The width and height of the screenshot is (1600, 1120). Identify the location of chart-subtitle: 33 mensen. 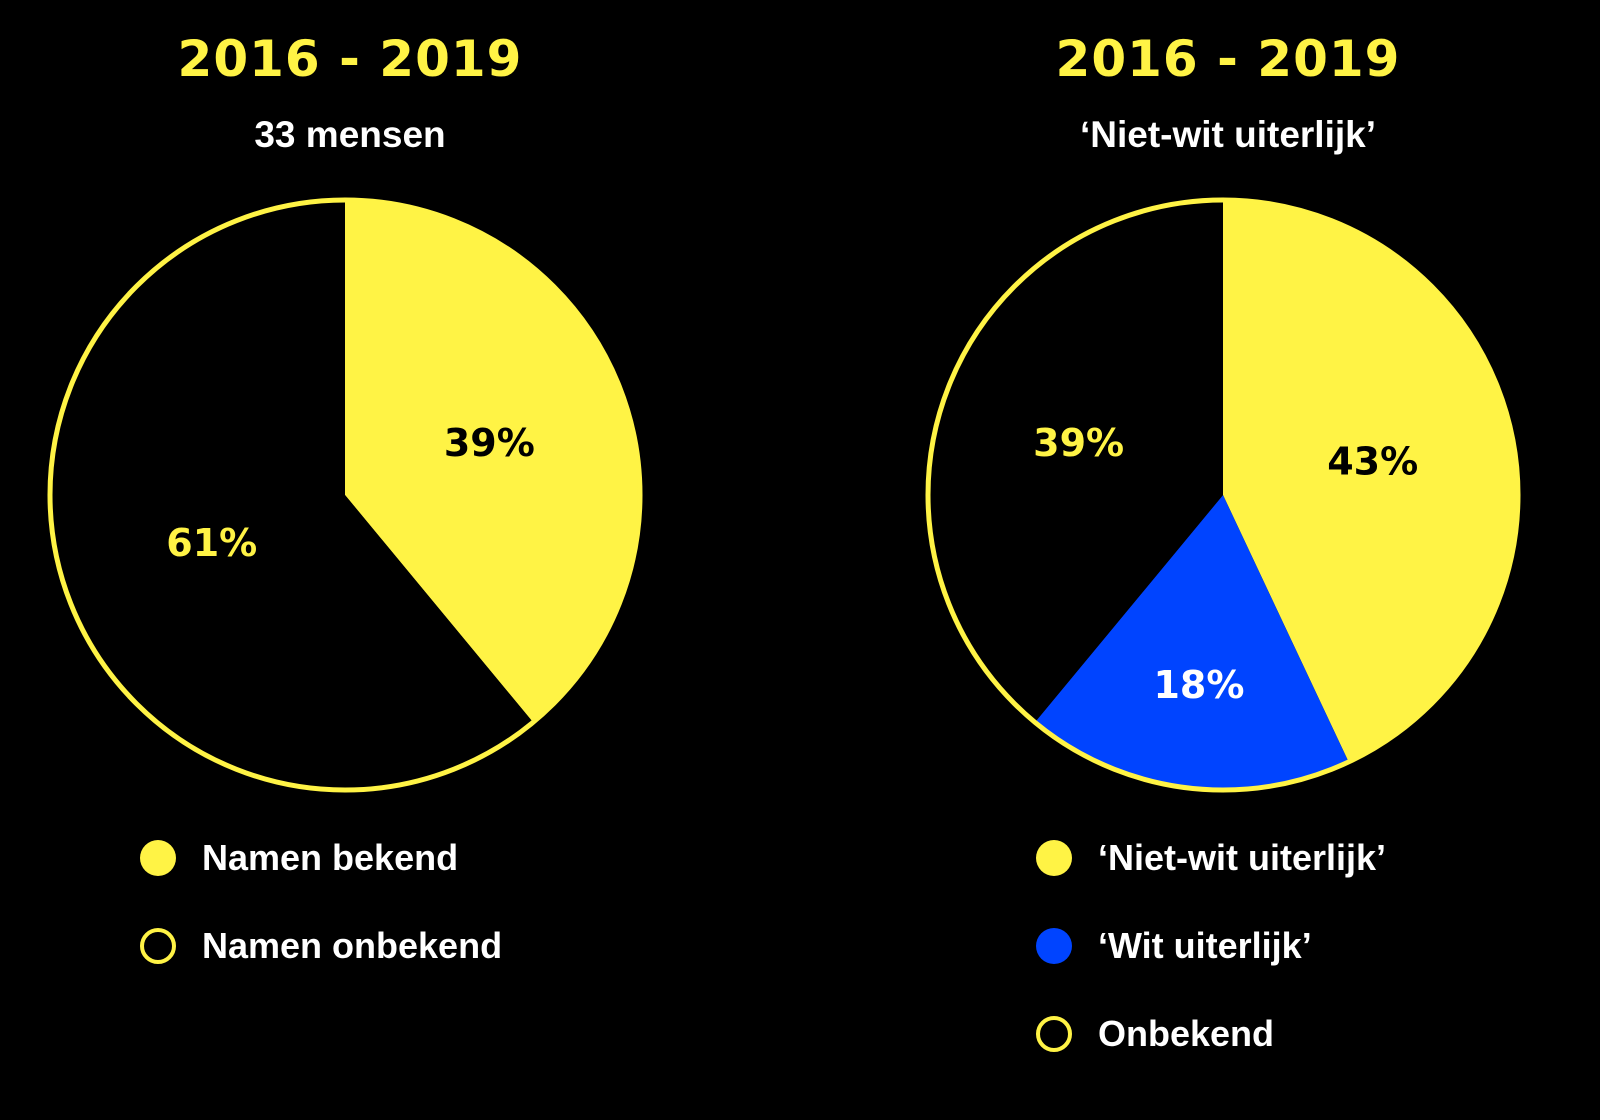
(350, 134).